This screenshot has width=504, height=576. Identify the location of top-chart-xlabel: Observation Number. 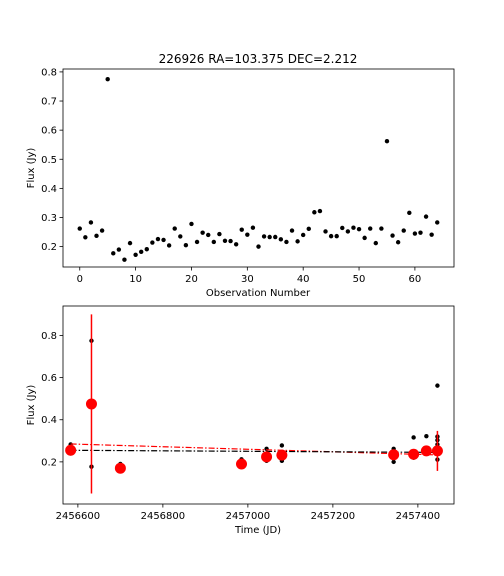
(258, 293).